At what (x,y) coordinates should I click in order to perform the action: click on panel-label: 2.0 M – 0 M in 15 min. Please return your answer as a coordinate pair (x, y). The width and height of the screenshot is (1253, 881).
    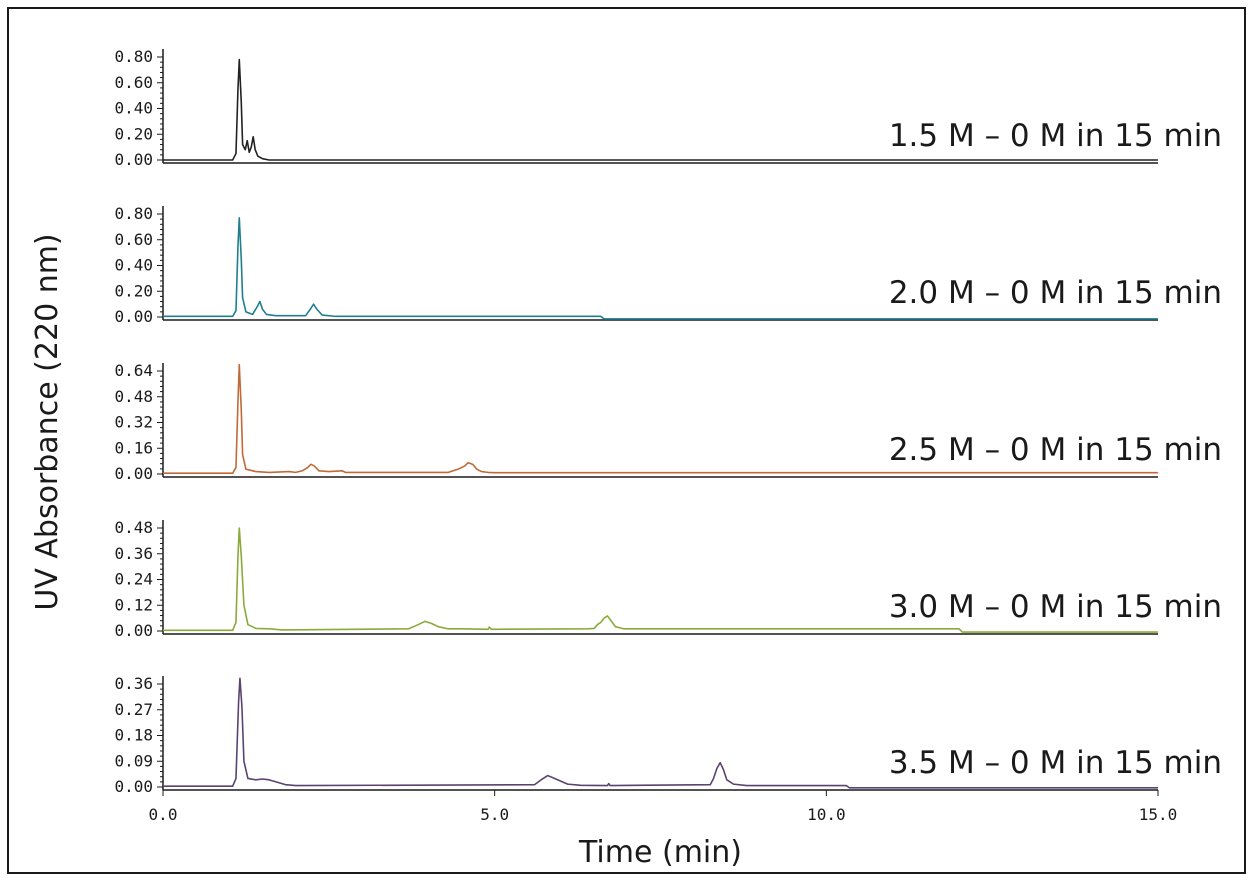
    Looking at the image, I should click on (1055, 293).